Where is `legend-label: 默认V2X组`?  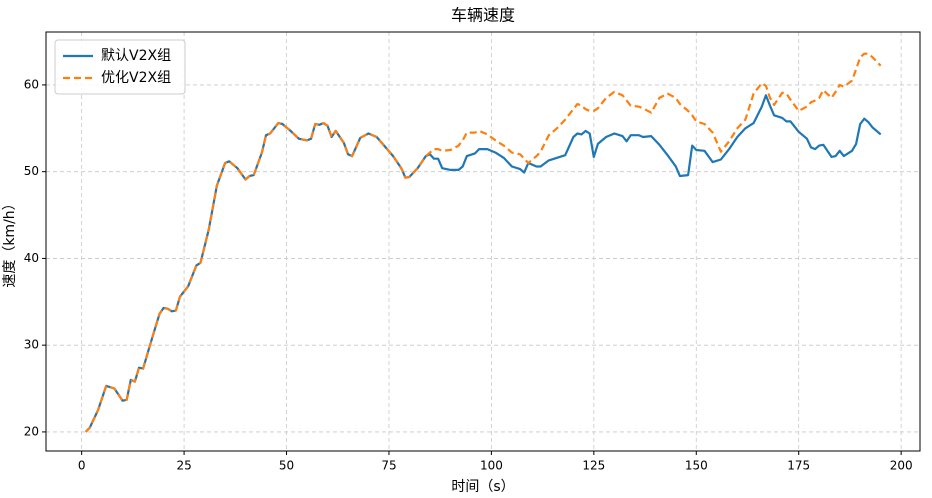 legend-label: 默认V2X组 is located at coordinates (136, 56).